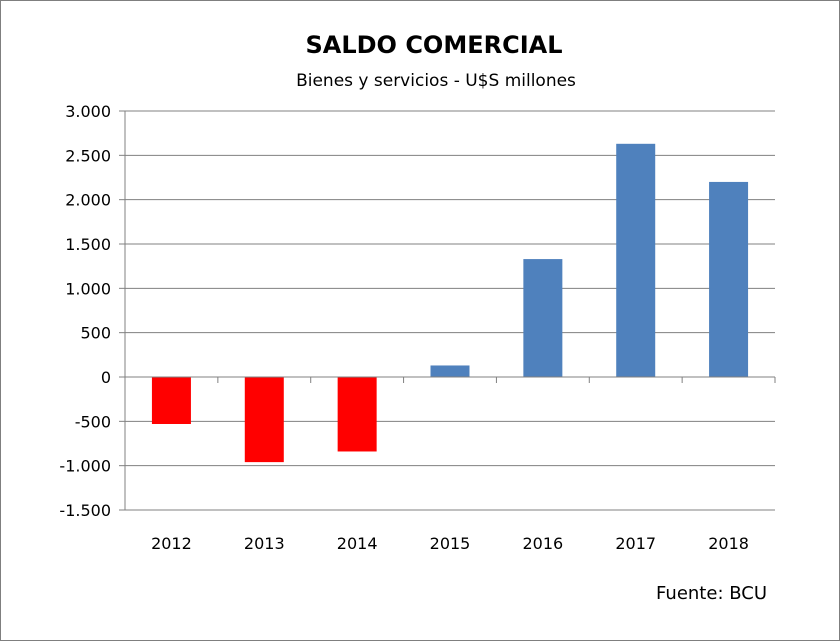 Image resolution: width=840 pixels, height=641 pixels. Describe the element at coordinates (636, 260) in the screenshot. I see `bar-2017` at that location.